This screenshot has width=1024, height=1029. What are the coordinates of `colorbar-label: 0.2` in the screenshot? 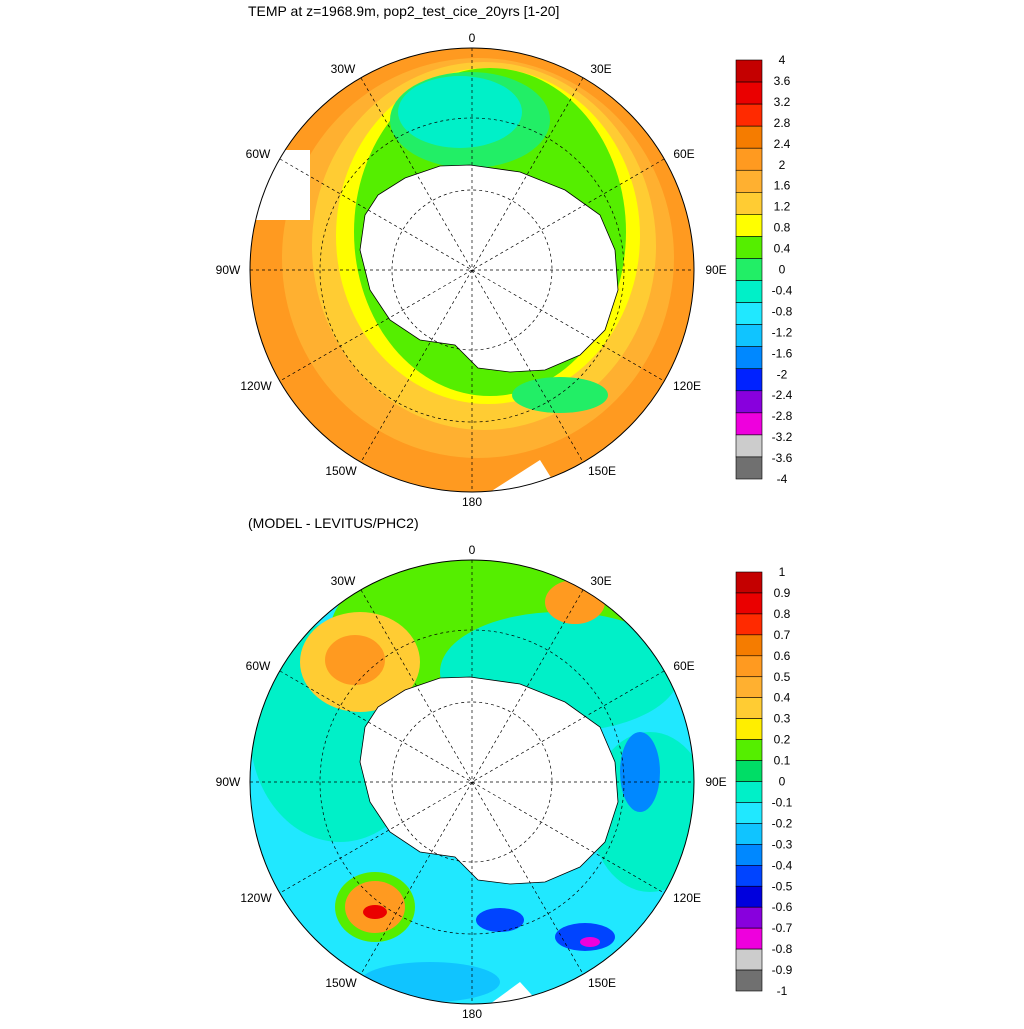 It's located at (782, 740).